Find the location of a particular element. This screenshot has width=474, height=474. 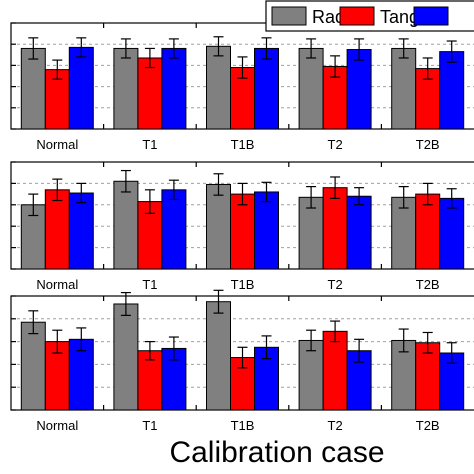

legend: Rad Tang is located at coordinates (369, 16).